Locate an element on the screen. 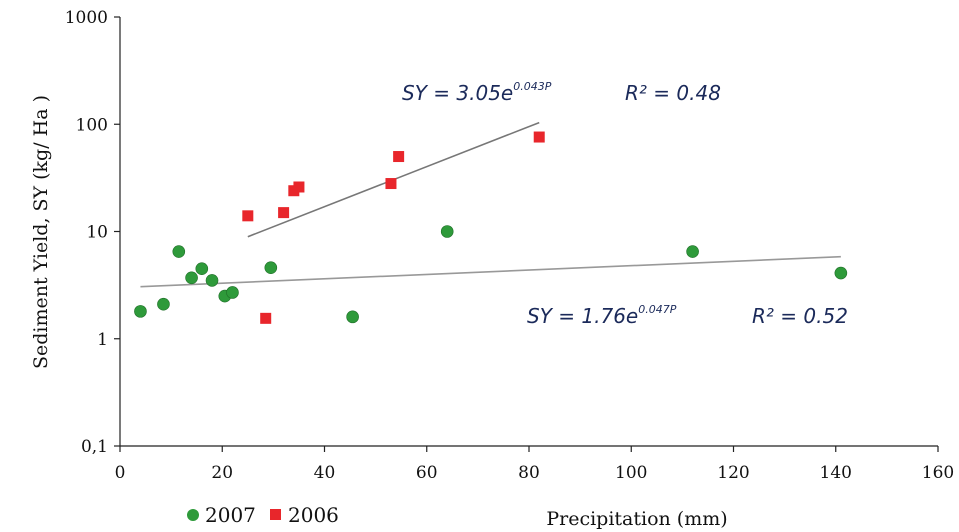 This screenshot has width=959, height=532. legend: 2007 2006 is located at coordinates (263, 515).